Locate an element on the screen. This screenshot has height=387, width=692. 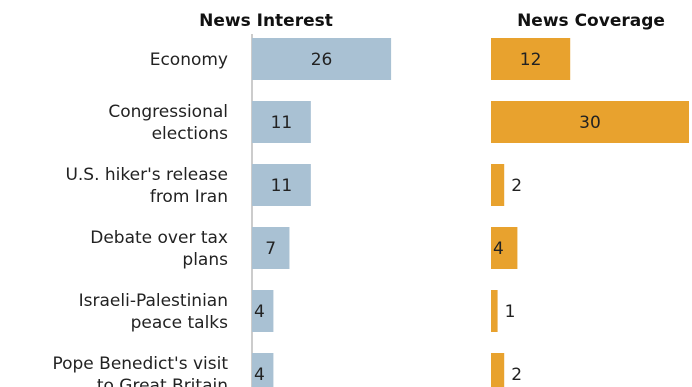
coverage-value-label: 4 is located at coordinates (498, 249).